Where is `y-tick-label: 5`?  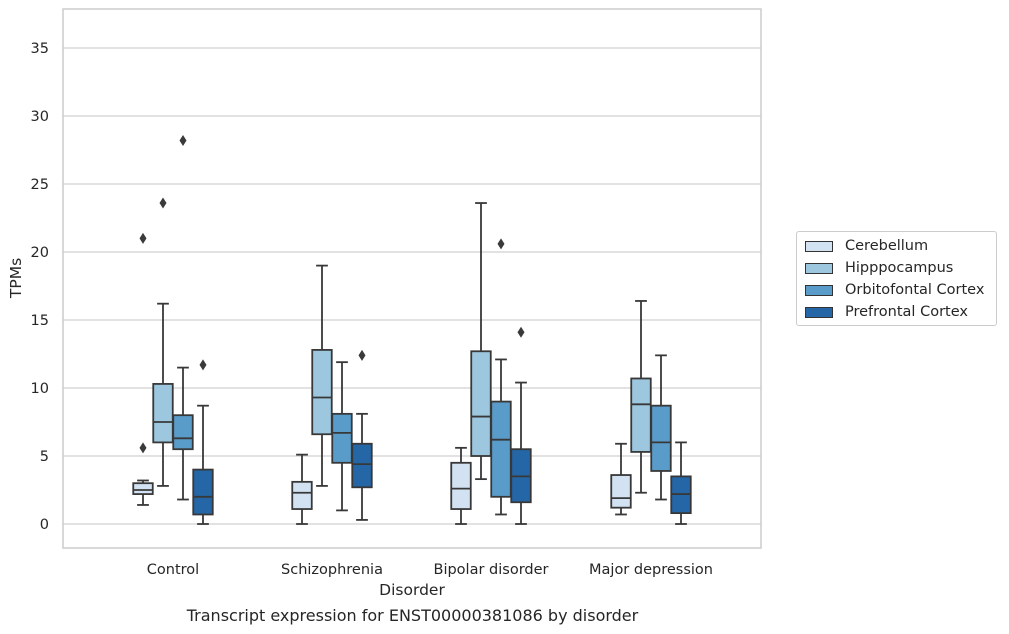
y-tick-label: 5 is located at coordinates (44, 457).